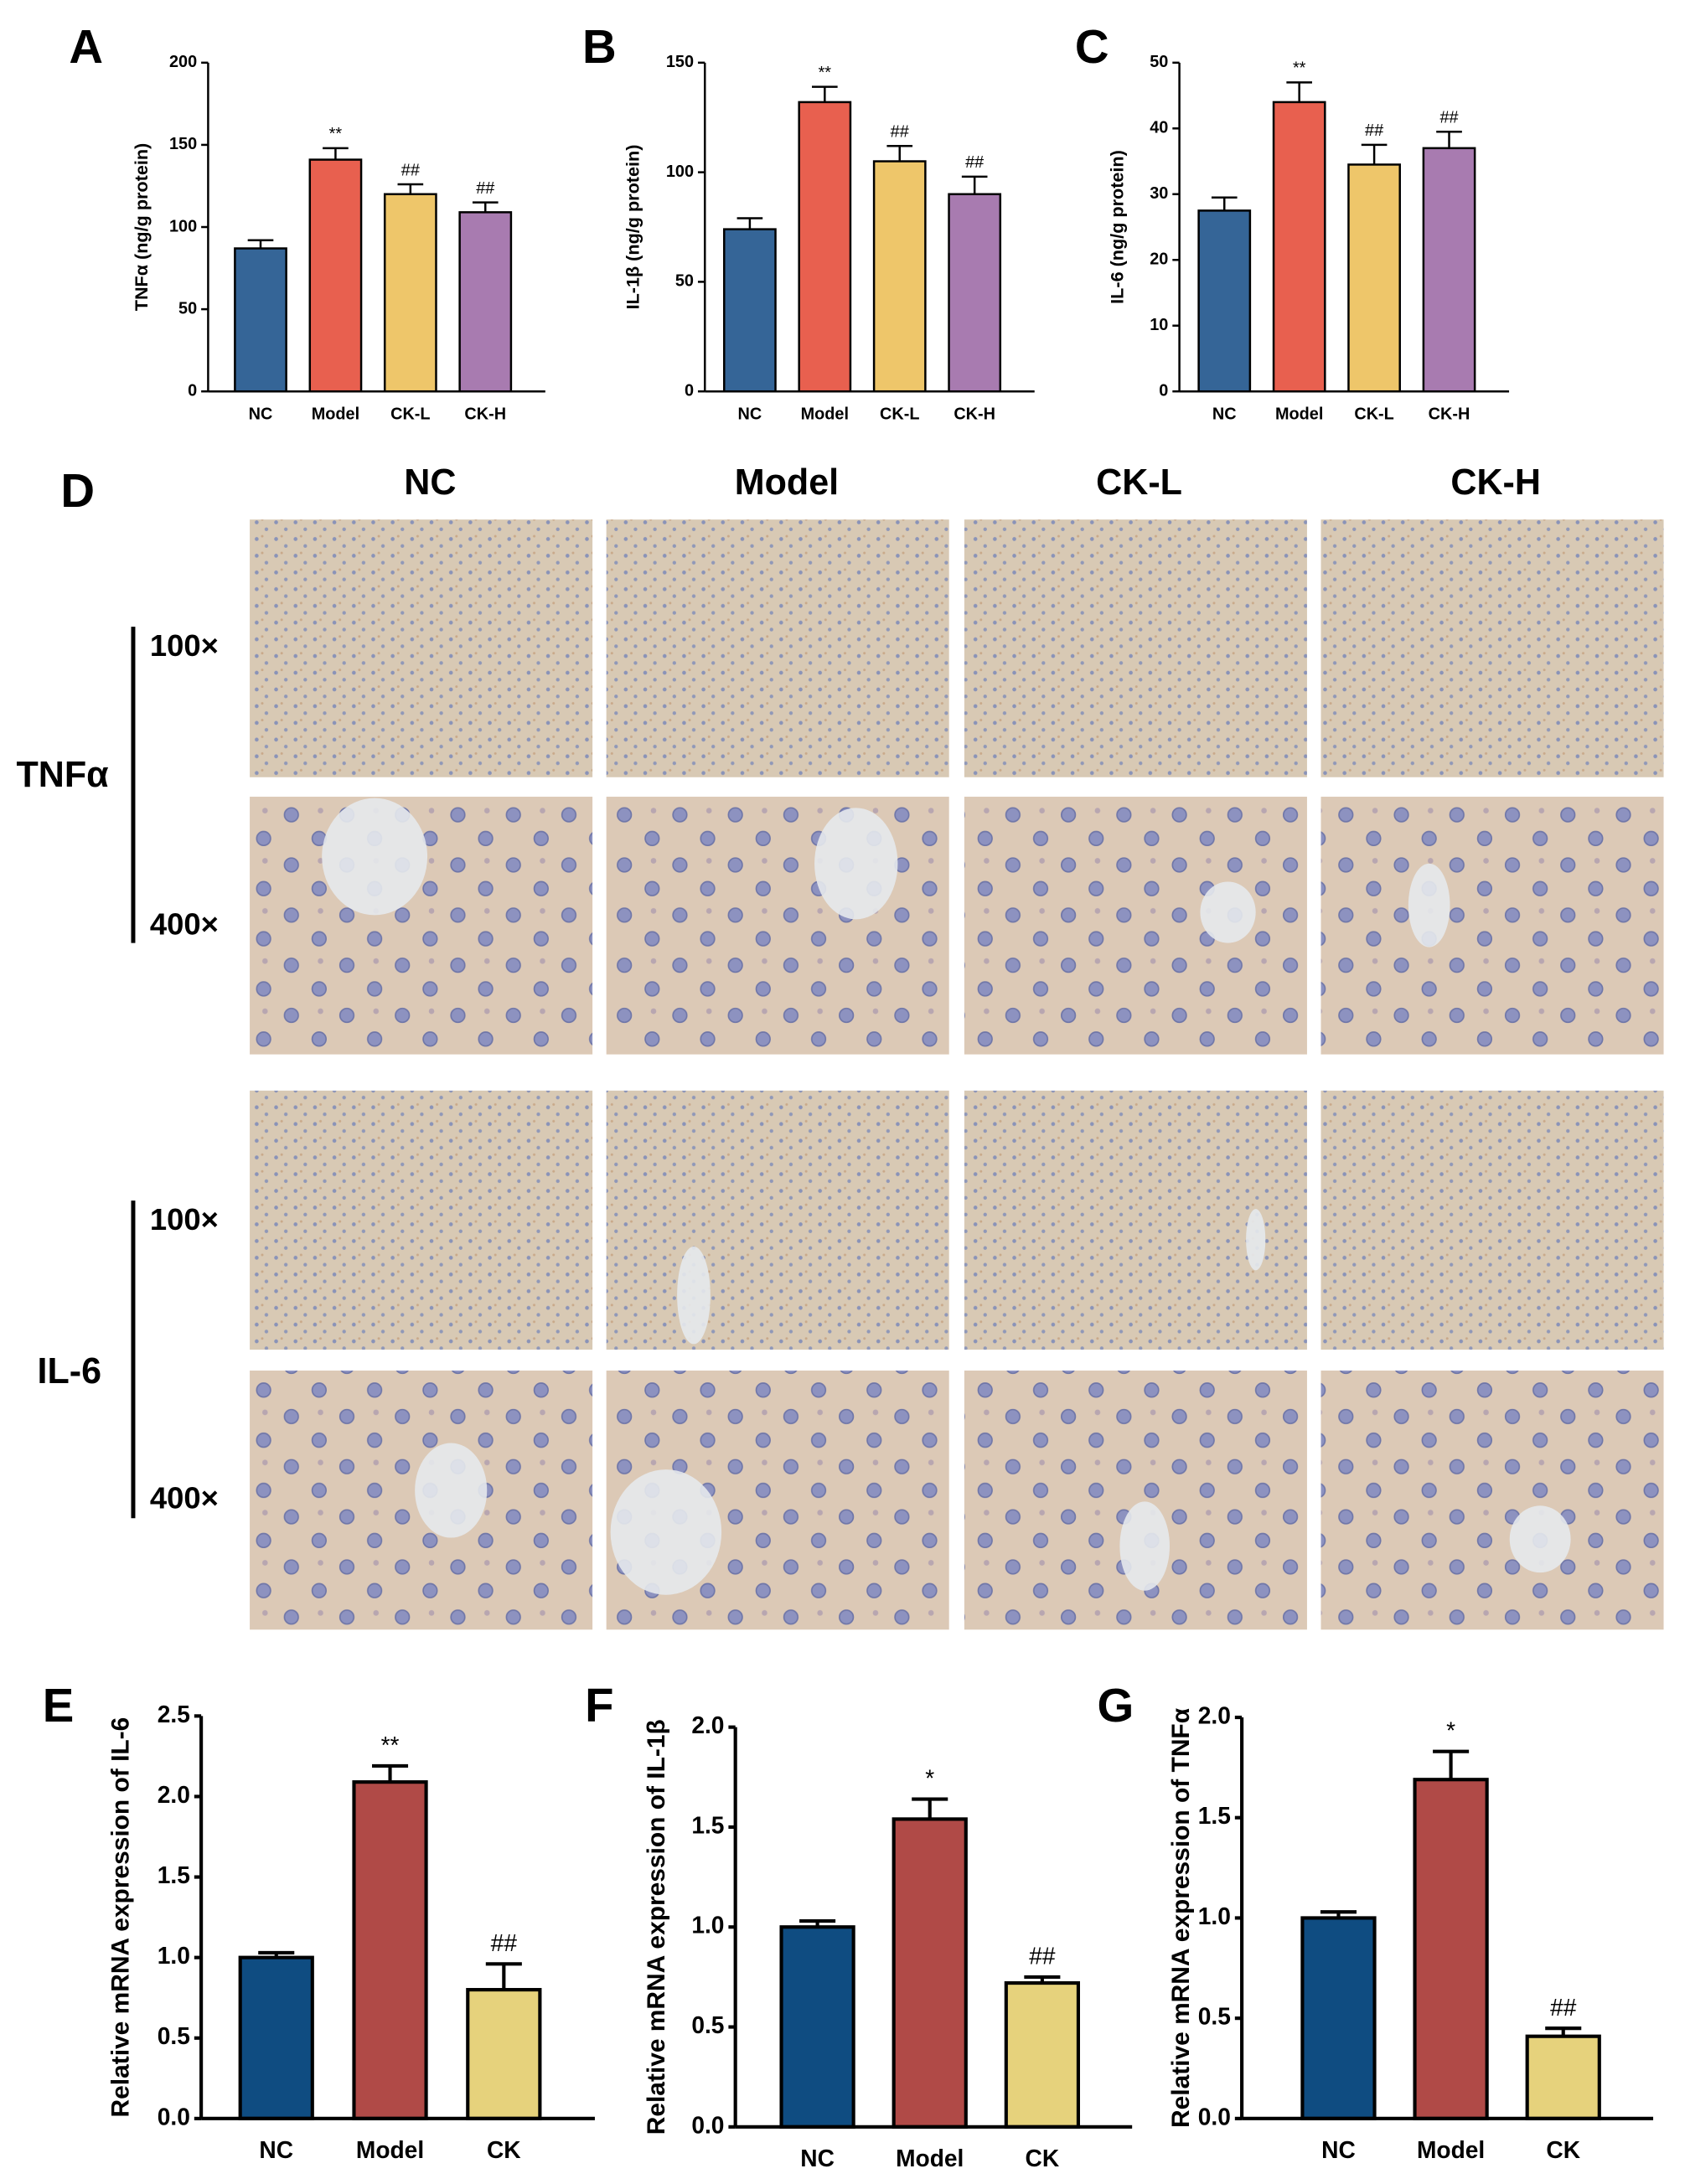 Image resolution: width=1690 pixels, height=2184 pixels. Describe the element at coordinates (77, 490) in the screenshot. I see `panel-label: D` at that location.